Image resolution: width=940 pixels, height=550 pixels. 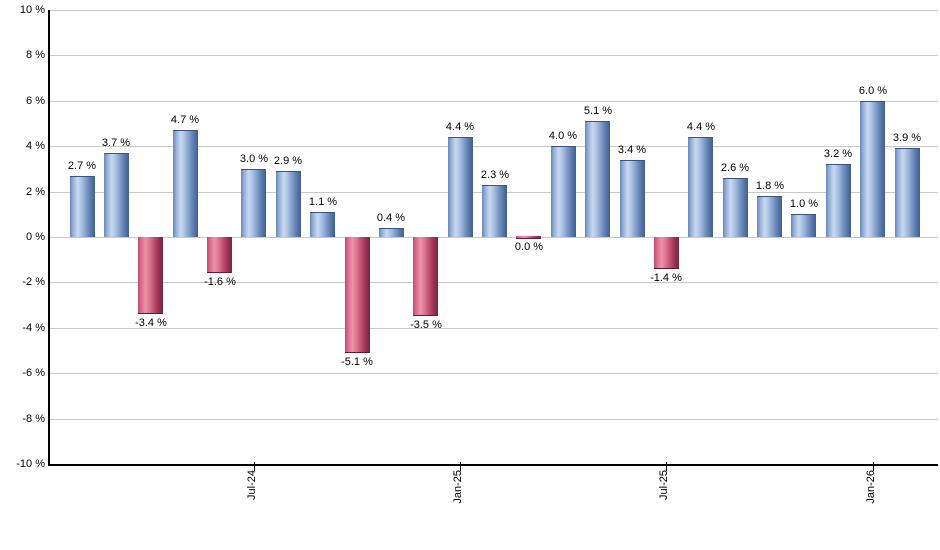 What do you see at coordinates (838, 154) in the screenshot?
I see `bar-value-label: 3.2 %` at bounding box center [838, 154].